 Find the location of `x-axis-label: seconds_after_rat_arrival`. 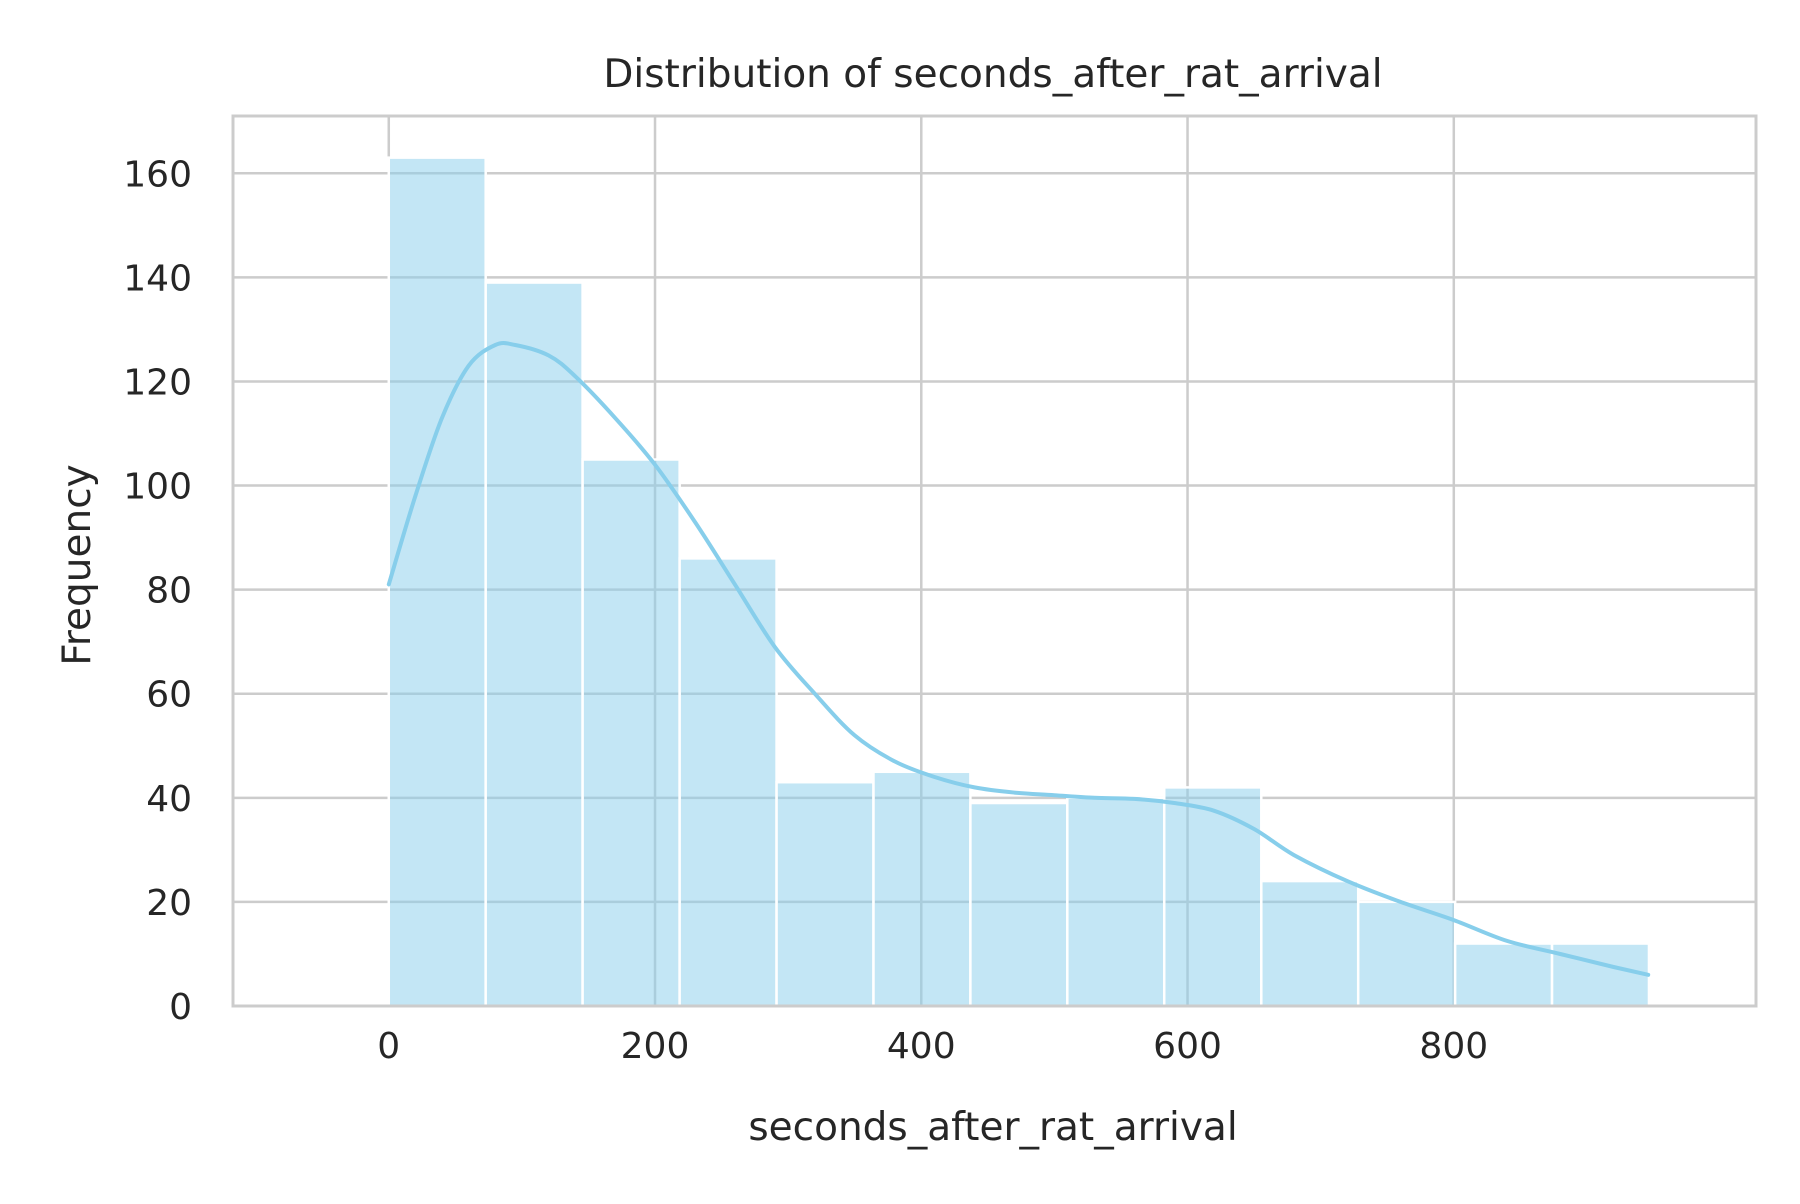

x-axis-label: seconds_after_rat_arrival is located at coordinates (992, 1127).